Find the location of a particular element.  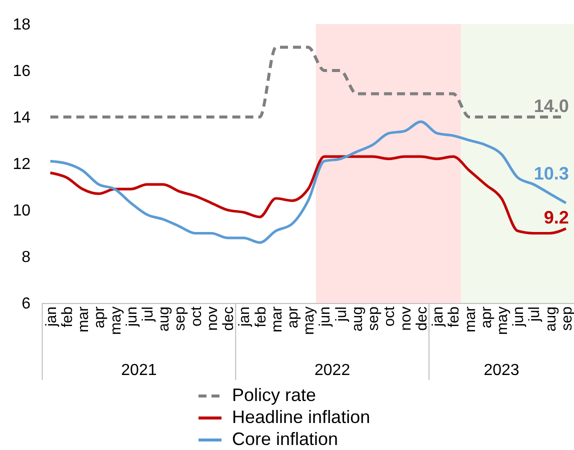

data-label: 10.3 is located at coordinates (551, 173).